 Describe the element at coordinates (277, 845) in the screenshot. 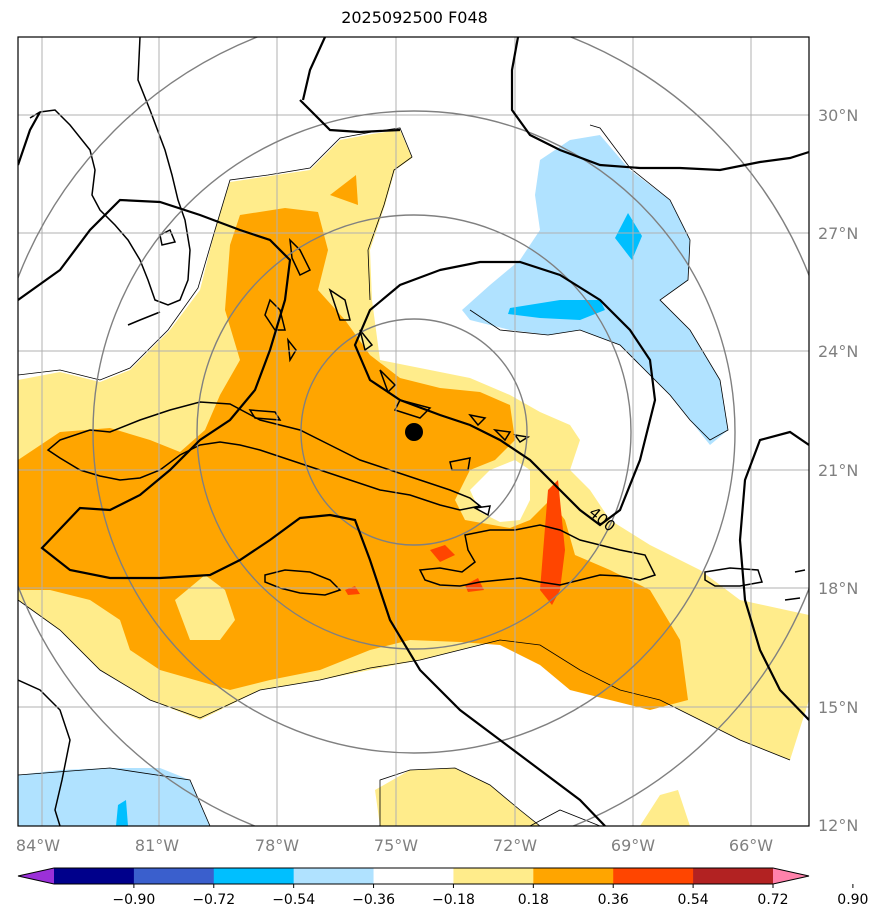

I see `lon-label: 78°W` at that location.